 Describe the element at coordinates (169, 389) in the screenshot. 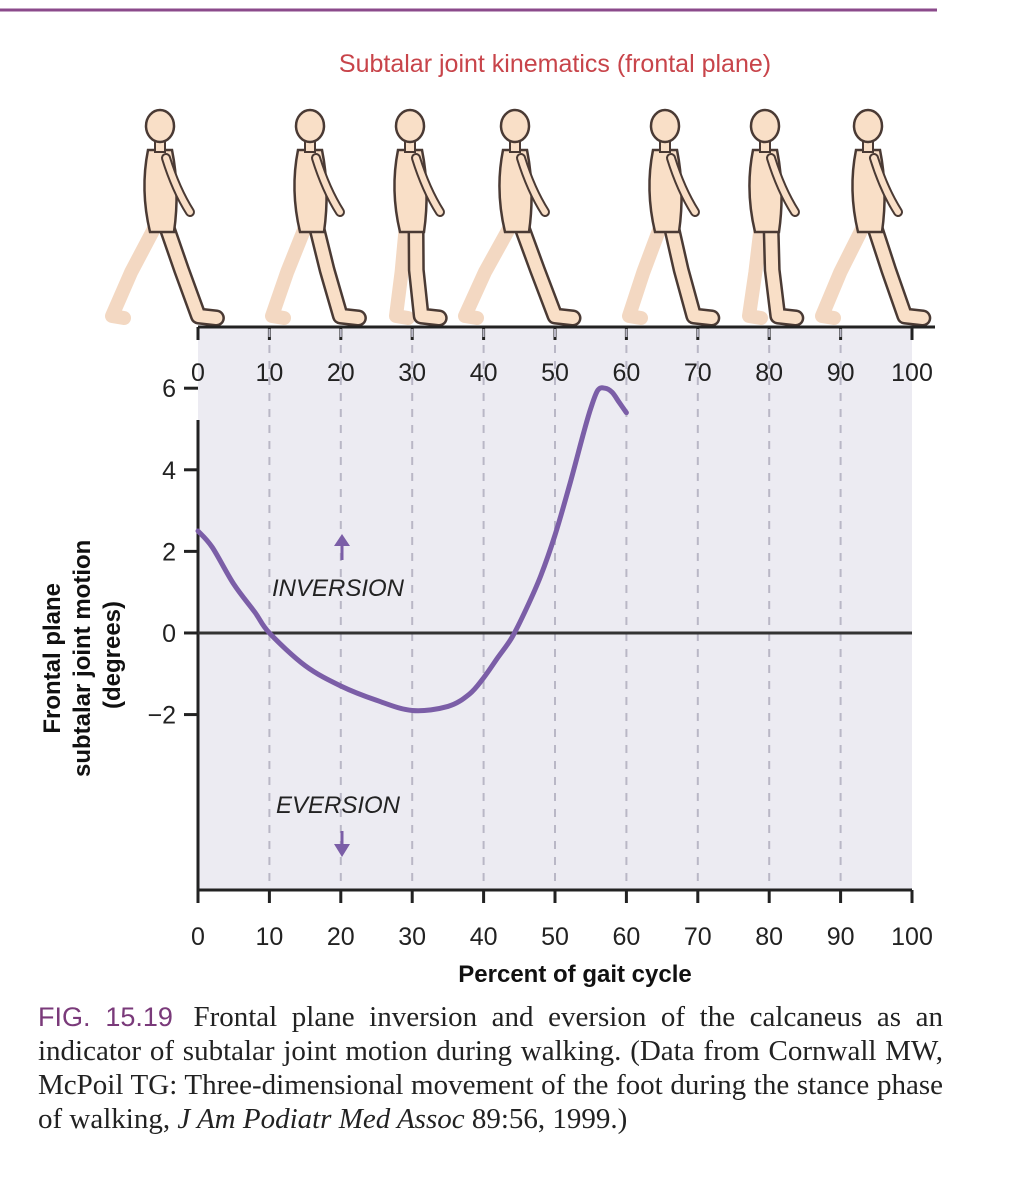

I see `y-tick-label: 6` at that location.